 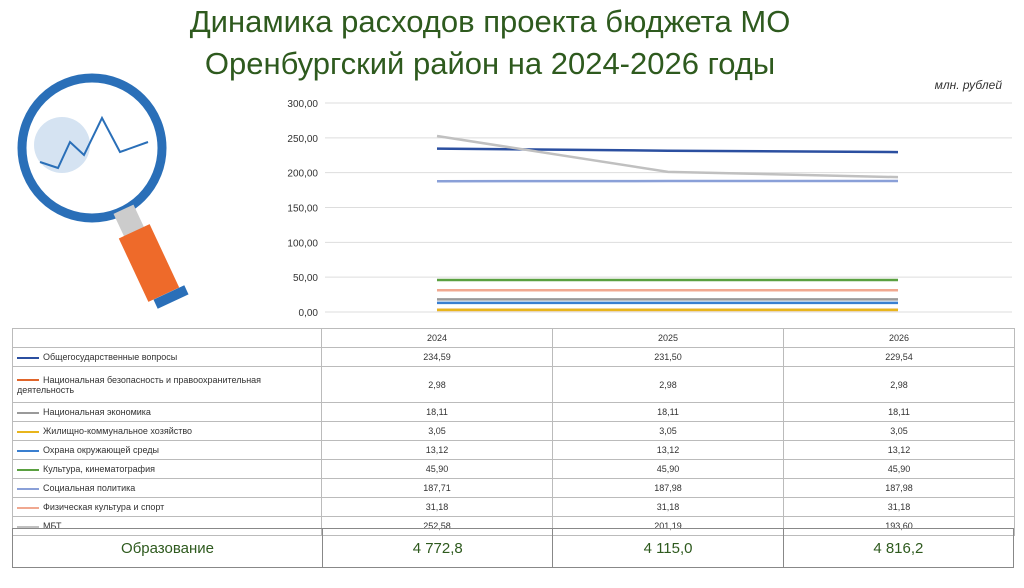 I want to click on table-row: МБТ 252,58 201,19 193,60, so click(x=513, y=526).